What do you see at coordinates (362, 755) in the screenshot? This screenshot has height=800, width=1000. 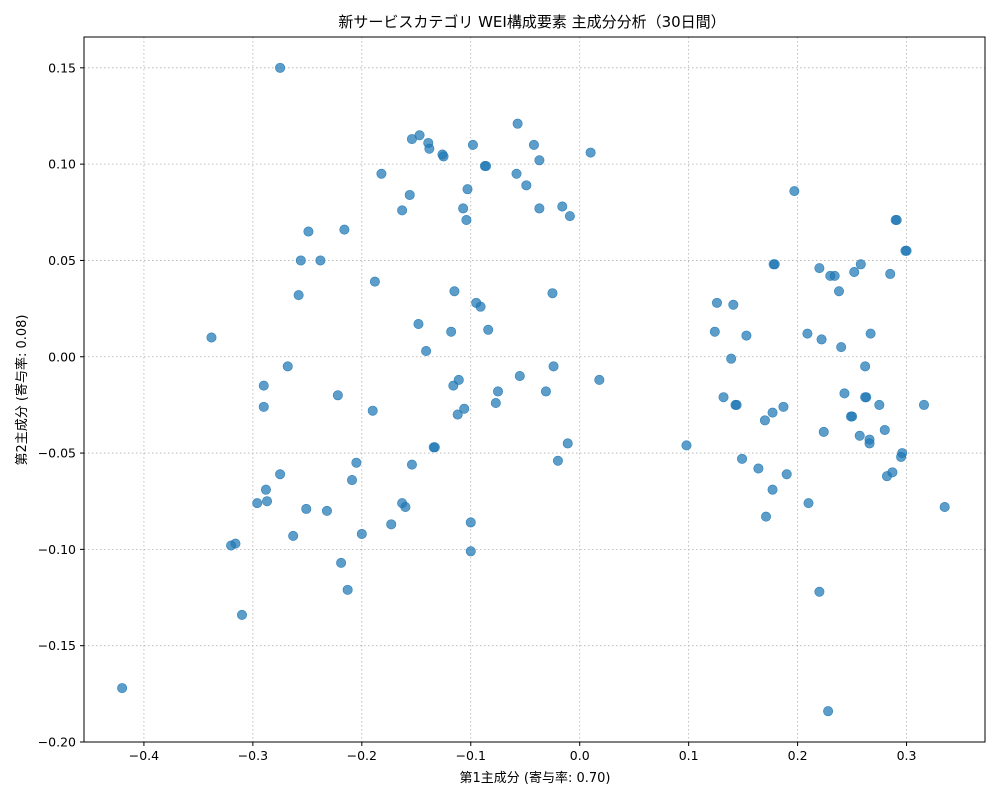 I see `x-tick-label: −0.2` at bounding box center [362, 755].